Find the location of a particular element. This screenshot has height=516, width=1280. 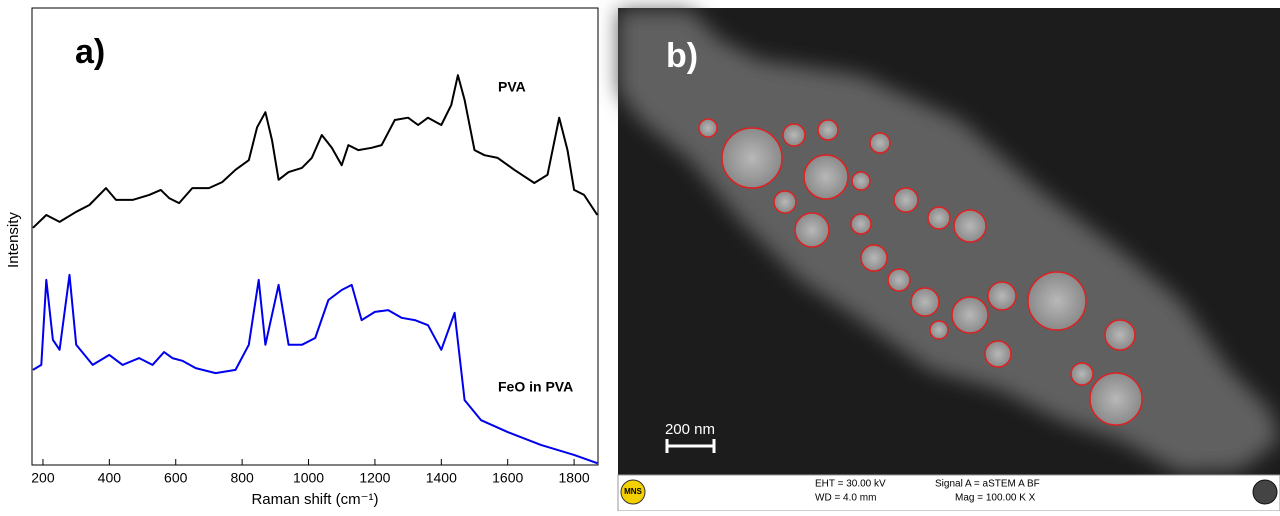

scale-bar is located at coordinates (690, 446).